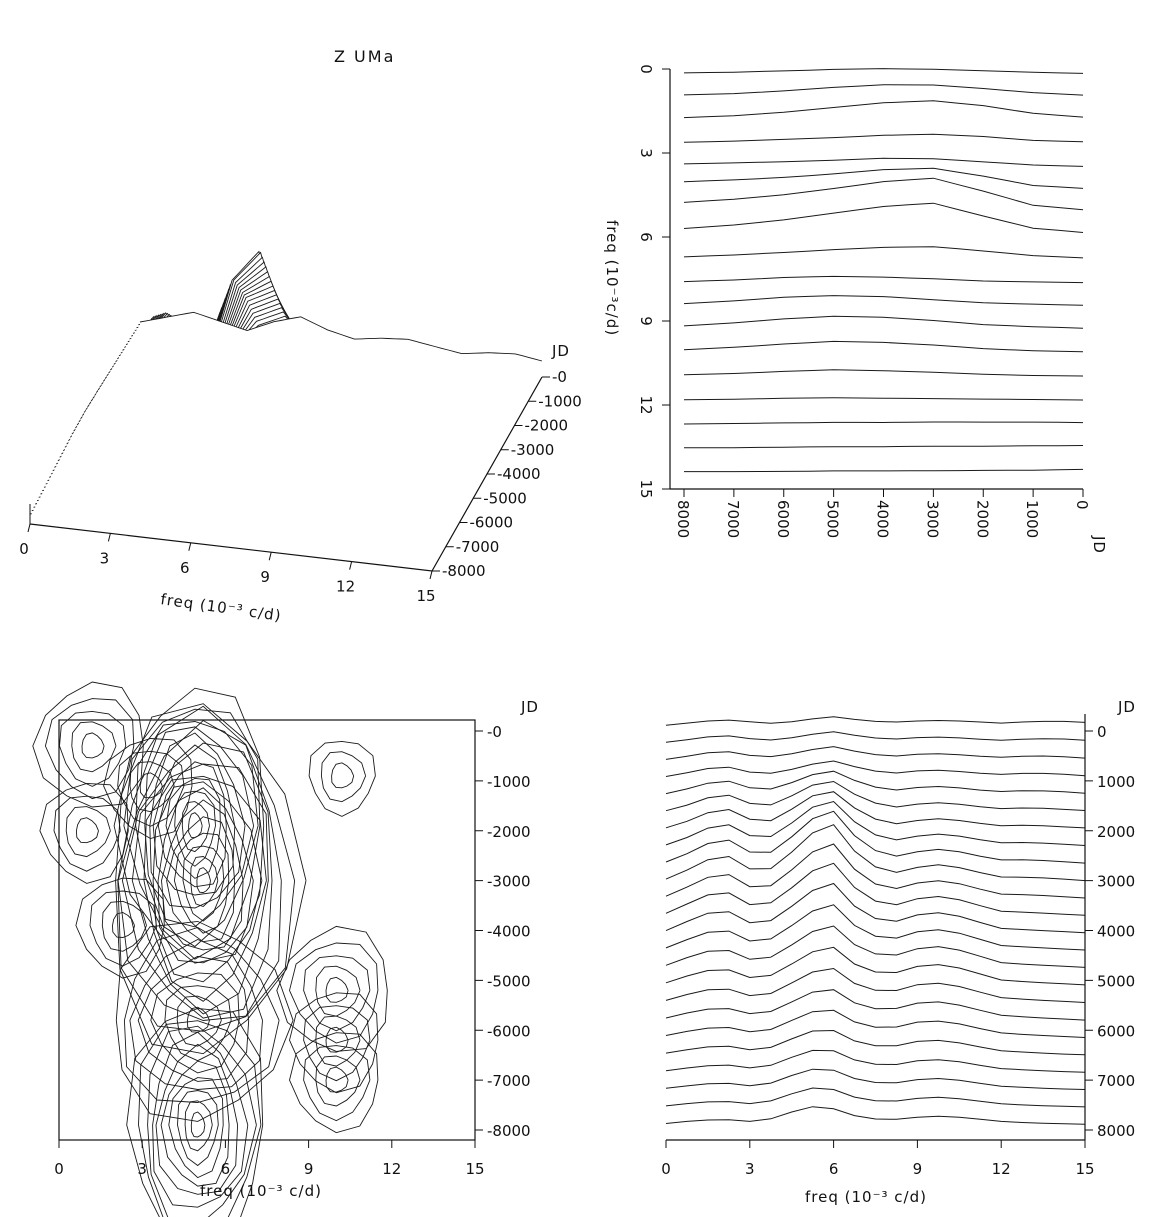  I want to click on contour-lines, so click(210, 949).